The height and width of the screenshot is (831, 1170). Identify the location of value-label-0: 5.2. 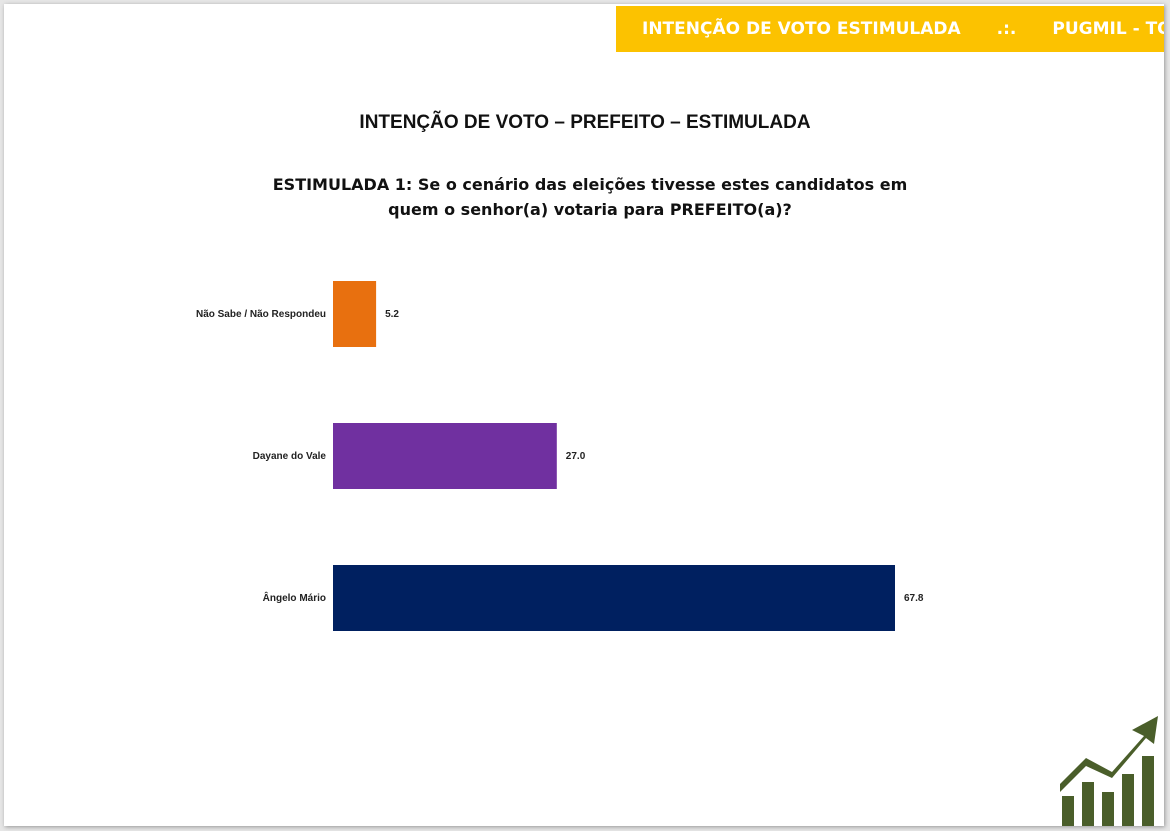
(392, 314).